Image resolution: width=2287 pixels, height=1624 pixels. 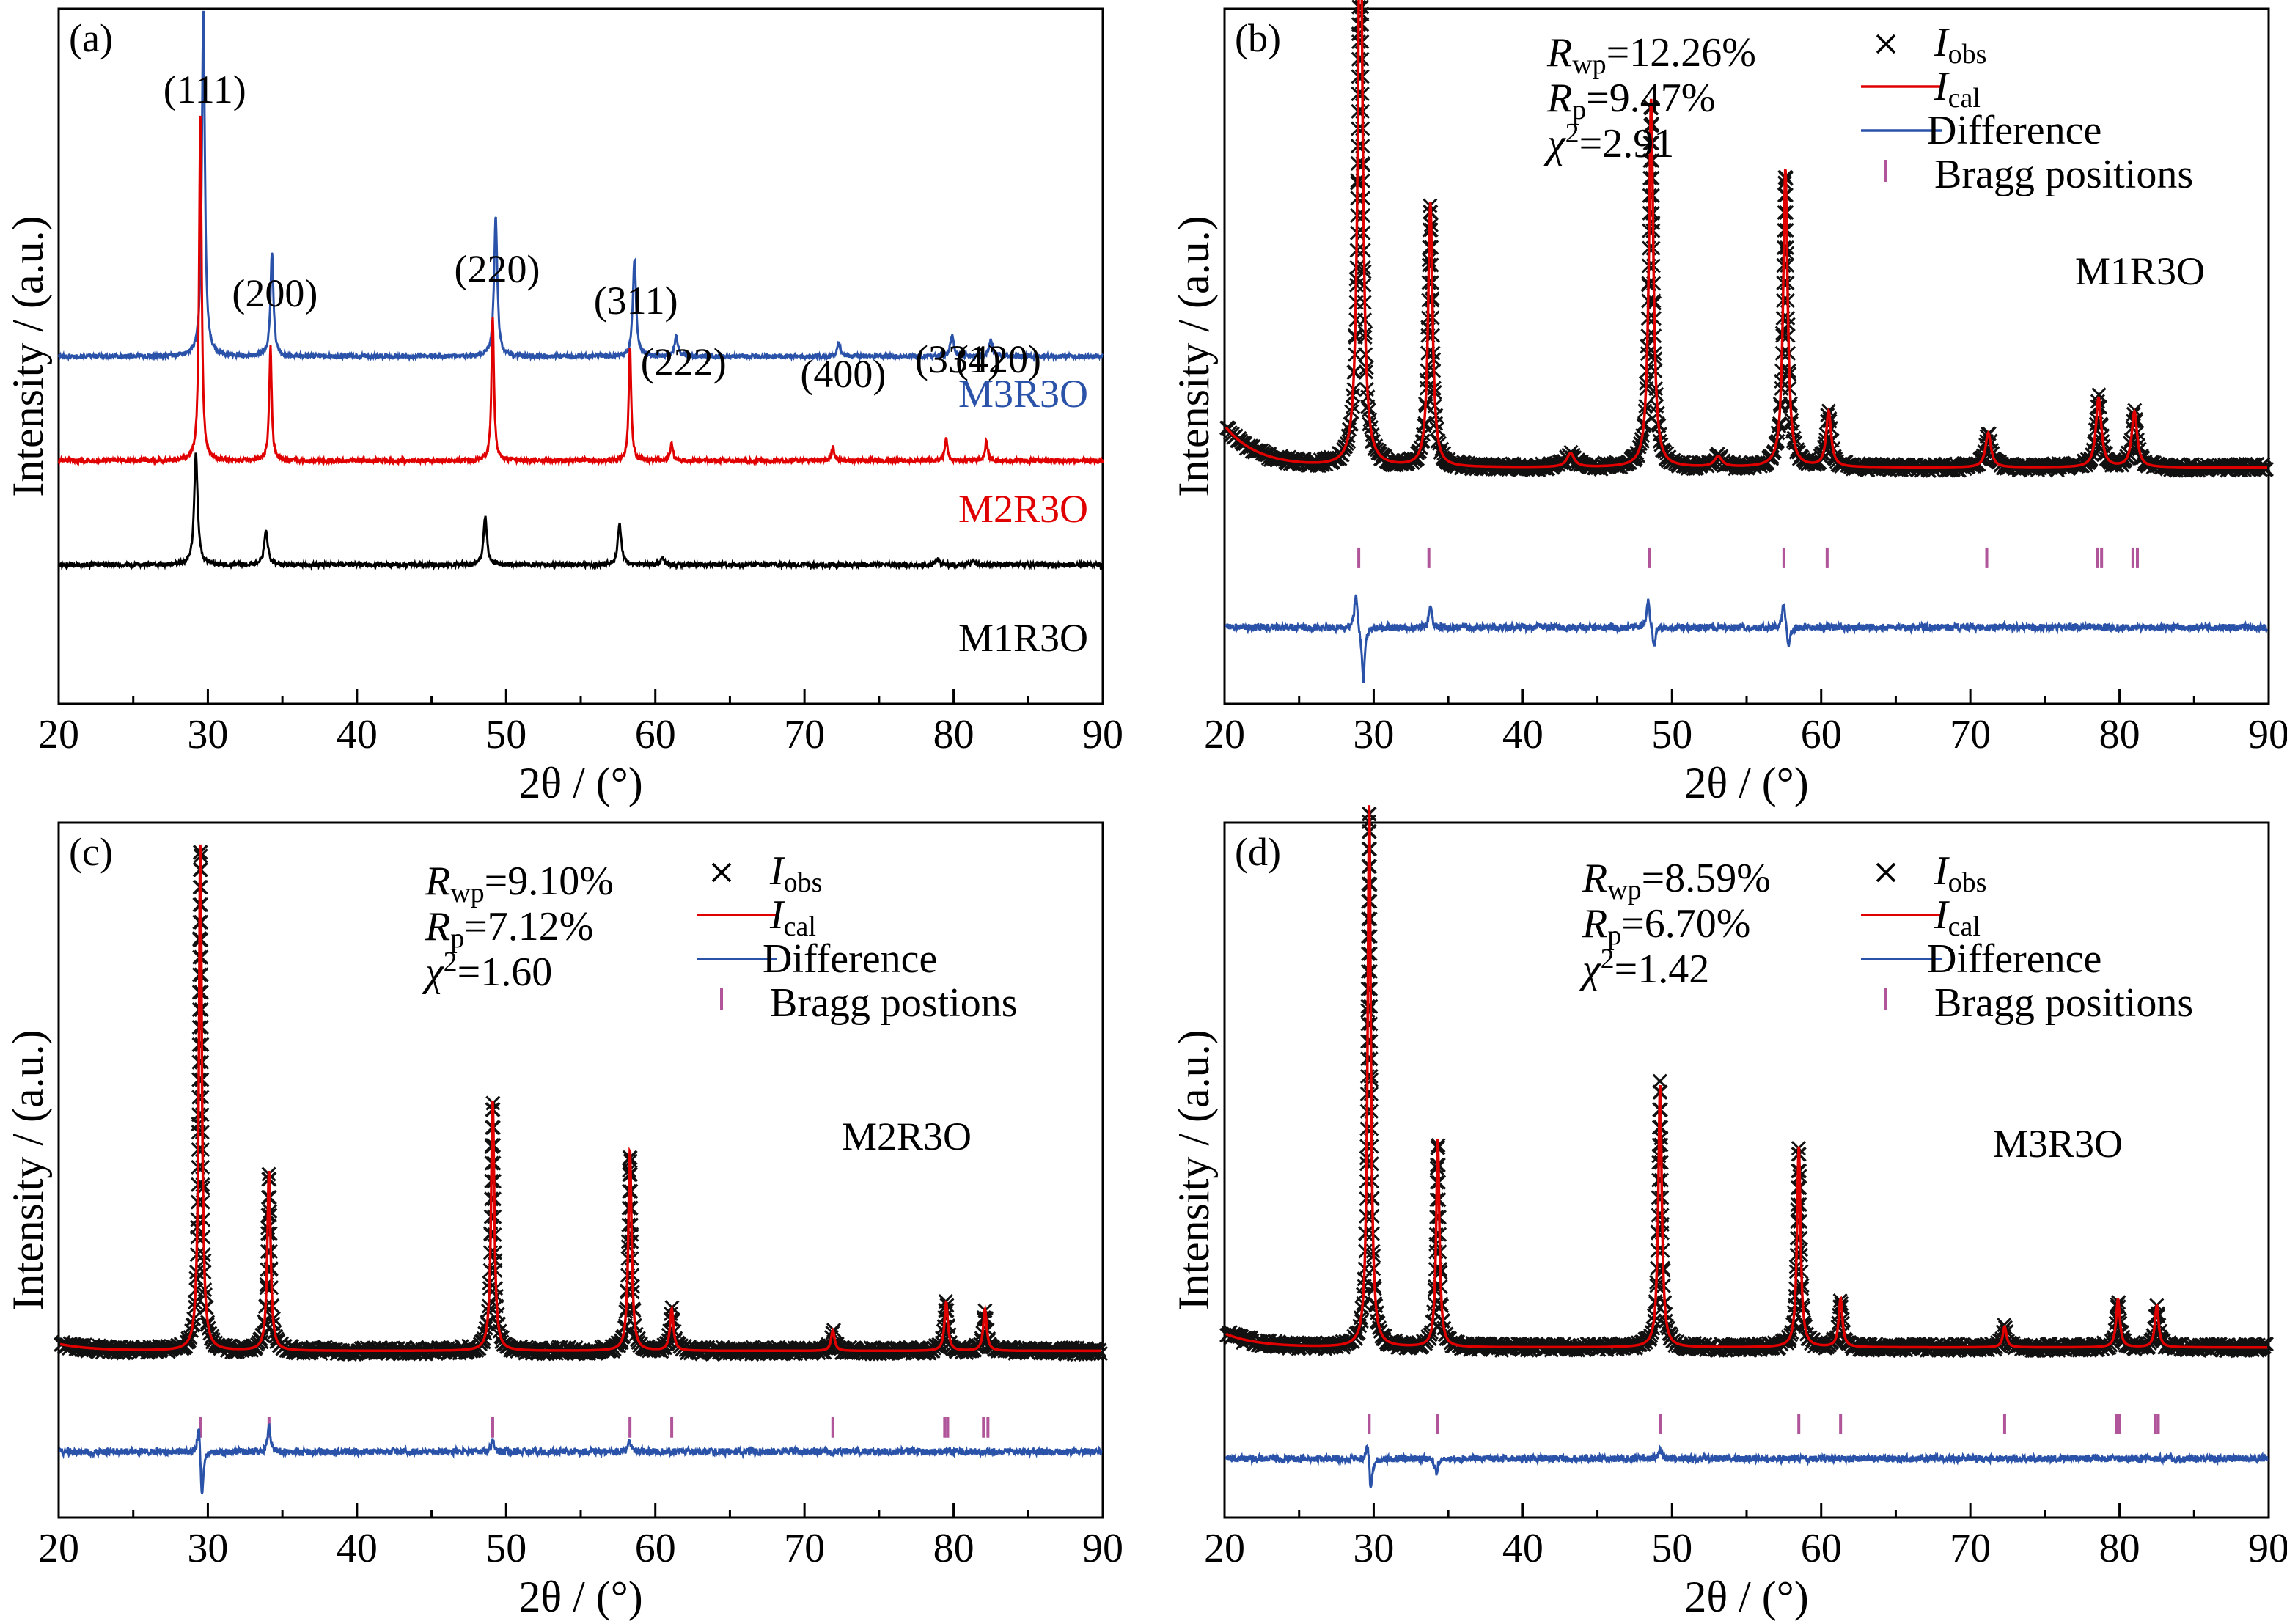 What do you see at coordinates (843, 374) in the screenshot?
I see `peak-label: (400)` at bounding box center [843, 374].